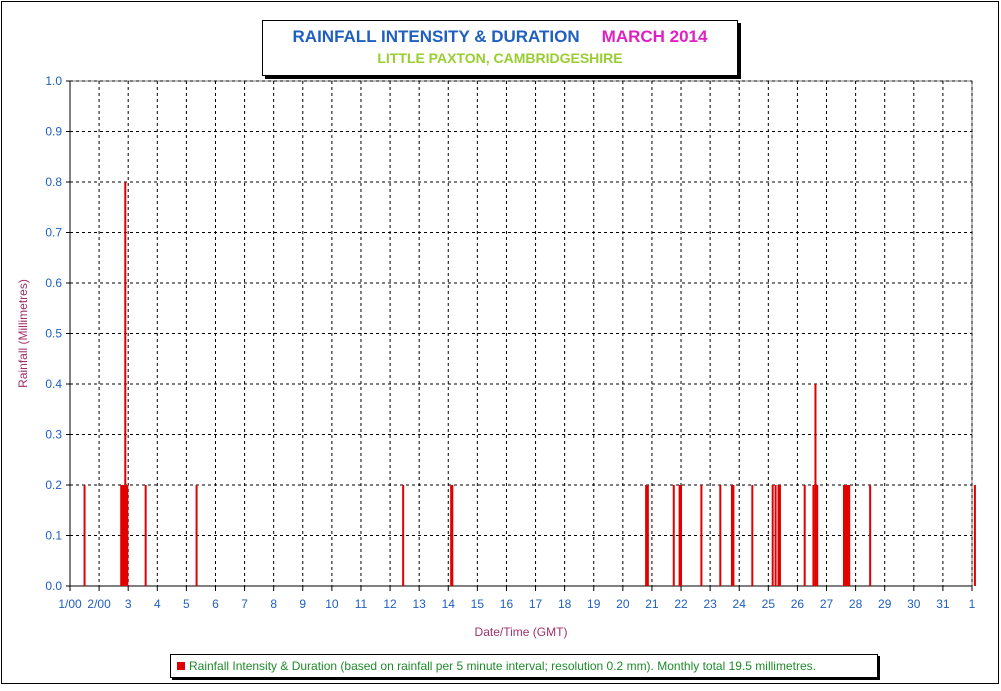  Describe the element at coordinates (53, 132) in the screenshot. I see `y-tick-label: 0.9` at that location.